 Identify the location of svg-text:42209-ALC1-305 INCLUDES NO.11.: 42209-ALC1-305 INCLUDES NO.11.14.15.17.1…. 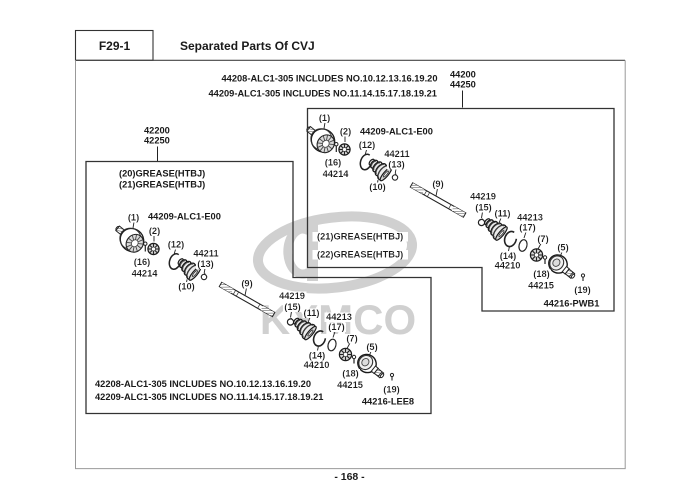
(209, 397).